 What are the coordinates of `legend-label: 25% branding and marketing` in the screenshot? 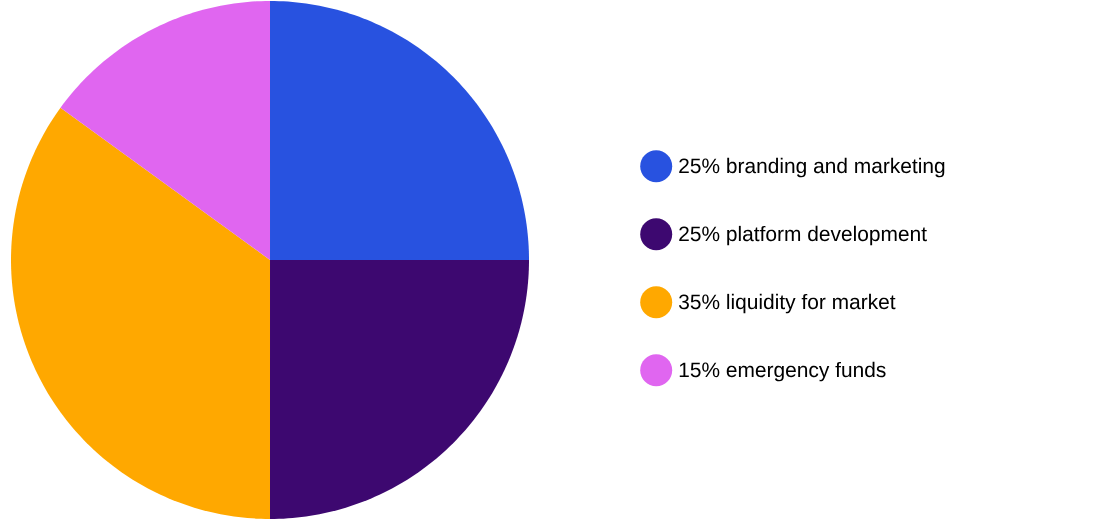 It's located at (812, 167).